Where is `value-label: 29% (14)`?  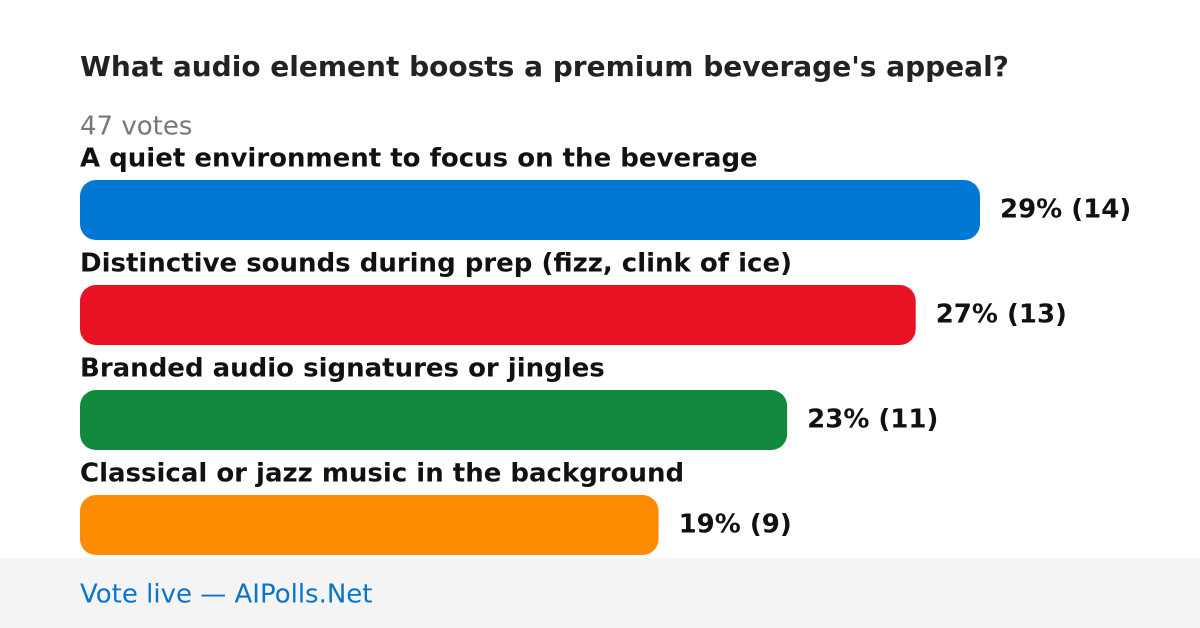 value-label: 29% (14) is located at coordinates (1065, 210).